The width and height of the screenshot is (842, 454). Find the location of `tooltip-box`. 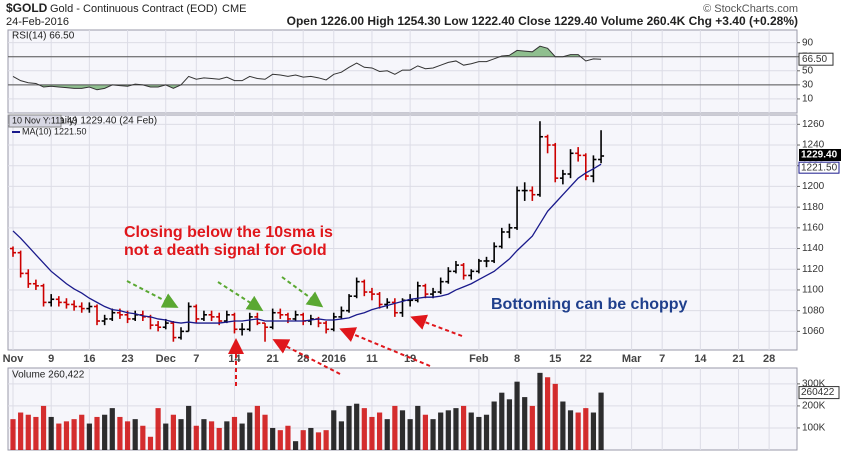

tooltip-box is located at coordinates (35, 121).